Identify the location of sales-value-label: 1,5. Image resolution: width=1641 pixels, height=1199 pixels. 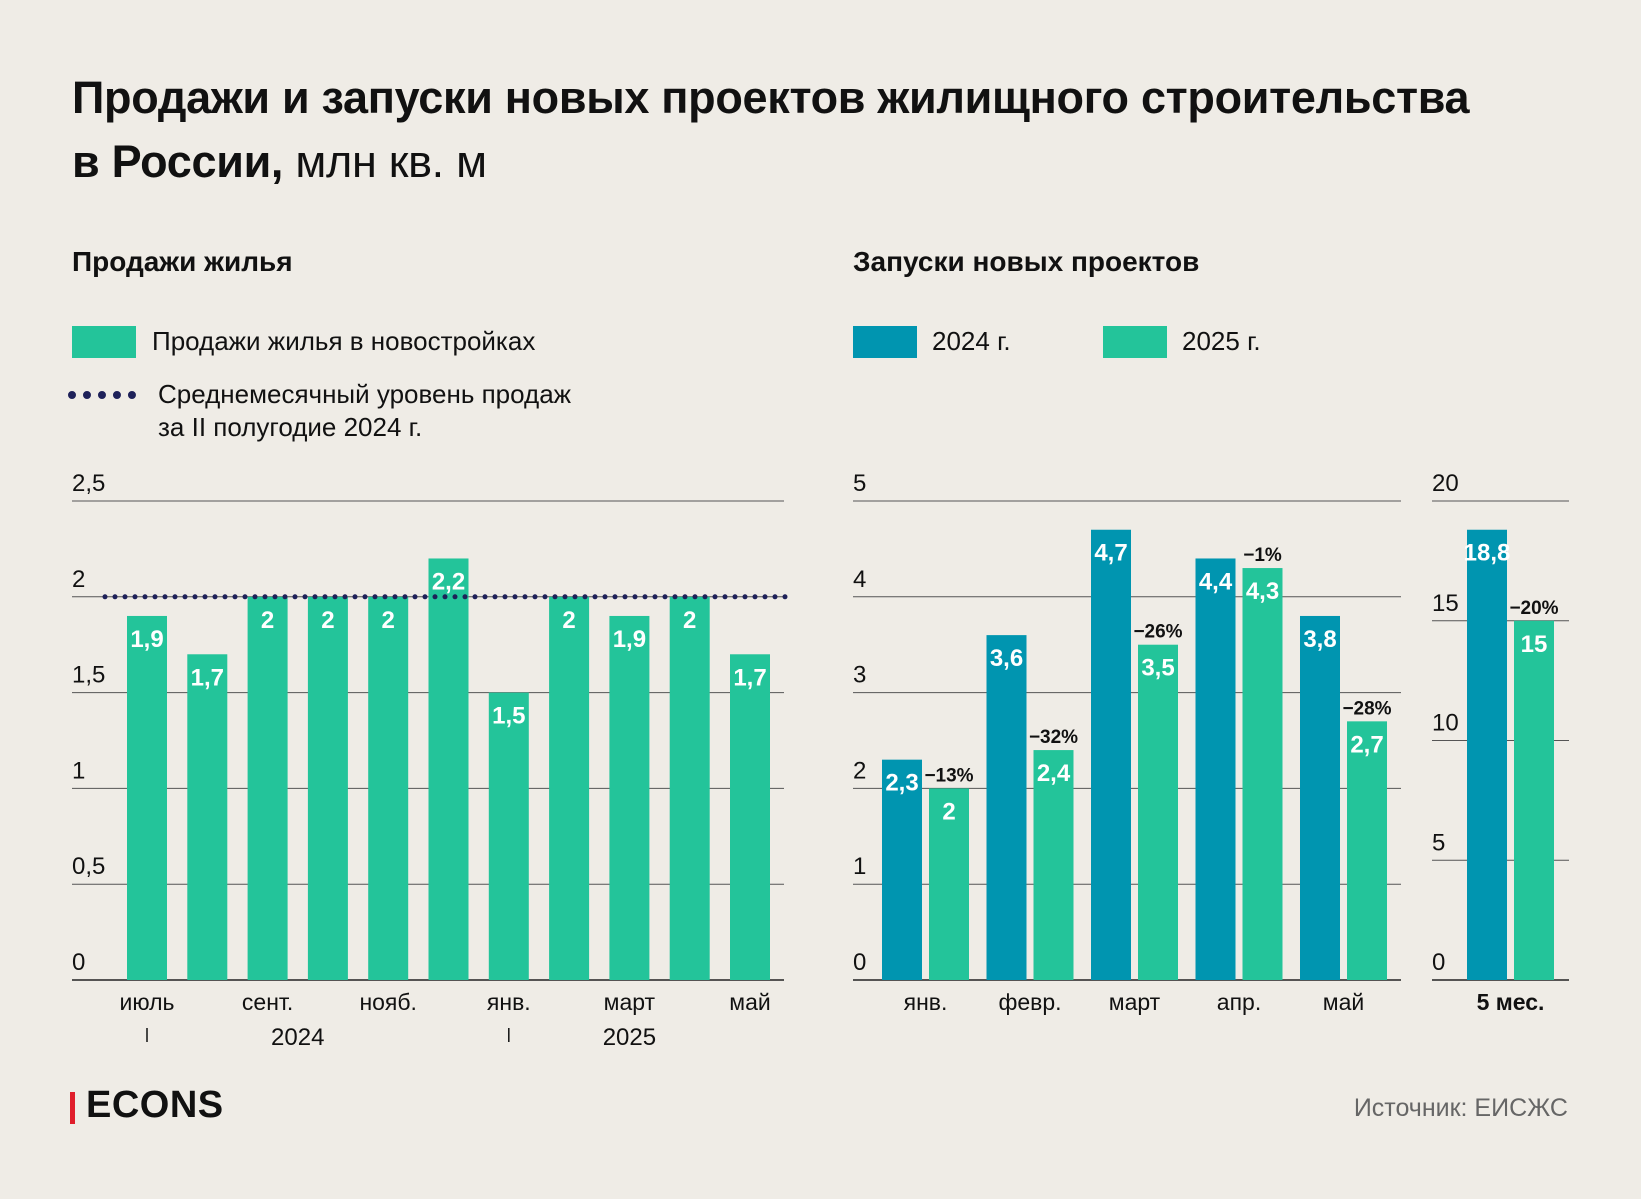
(508, 716).